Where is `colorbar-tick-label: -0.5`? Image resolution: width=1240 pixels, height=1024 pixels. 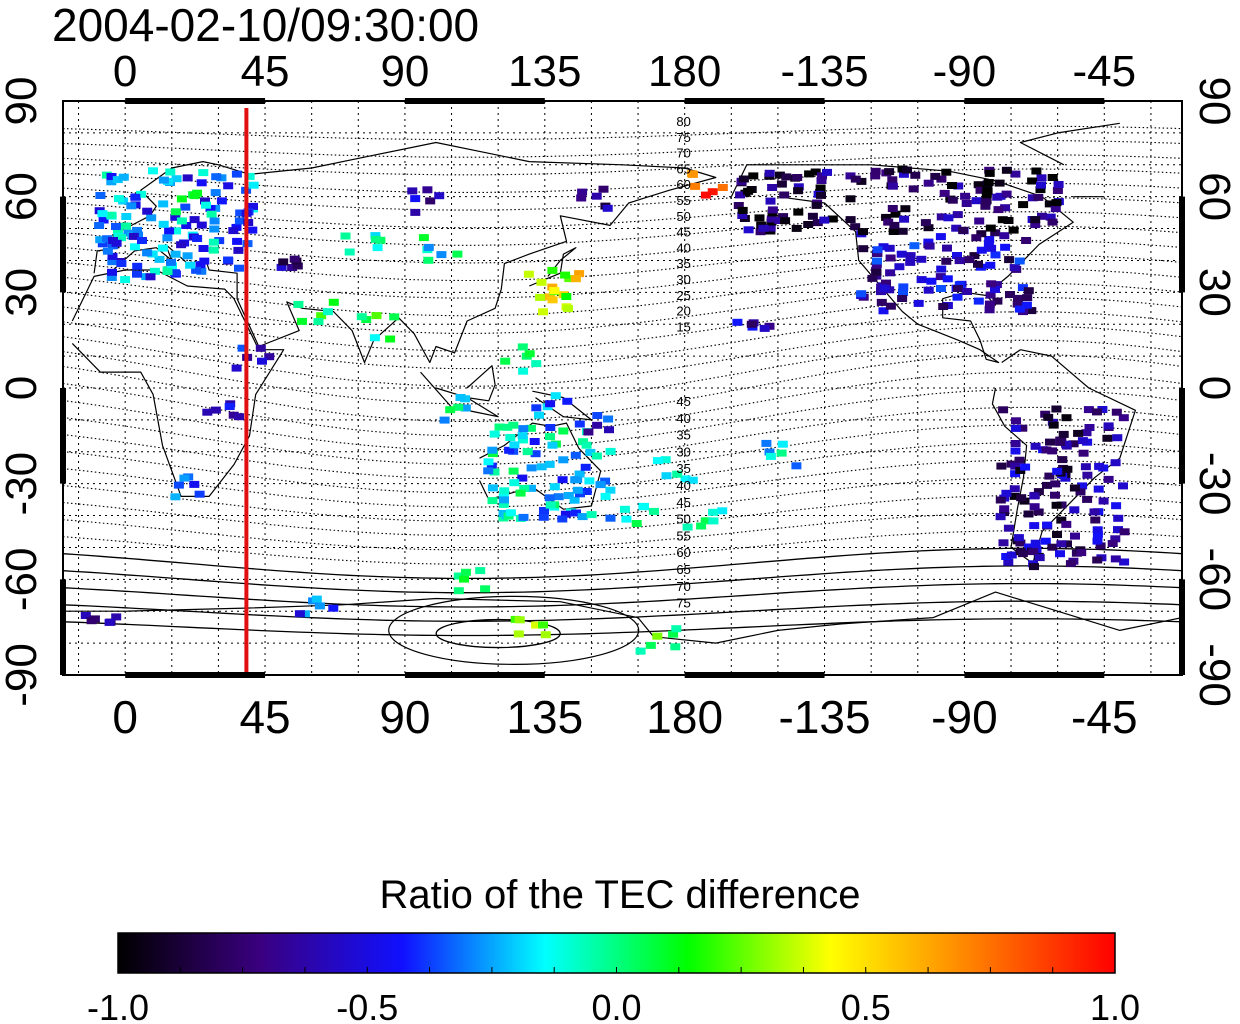 colorbar-tick-label: -0.5 is located at coordinates (367, 1005).